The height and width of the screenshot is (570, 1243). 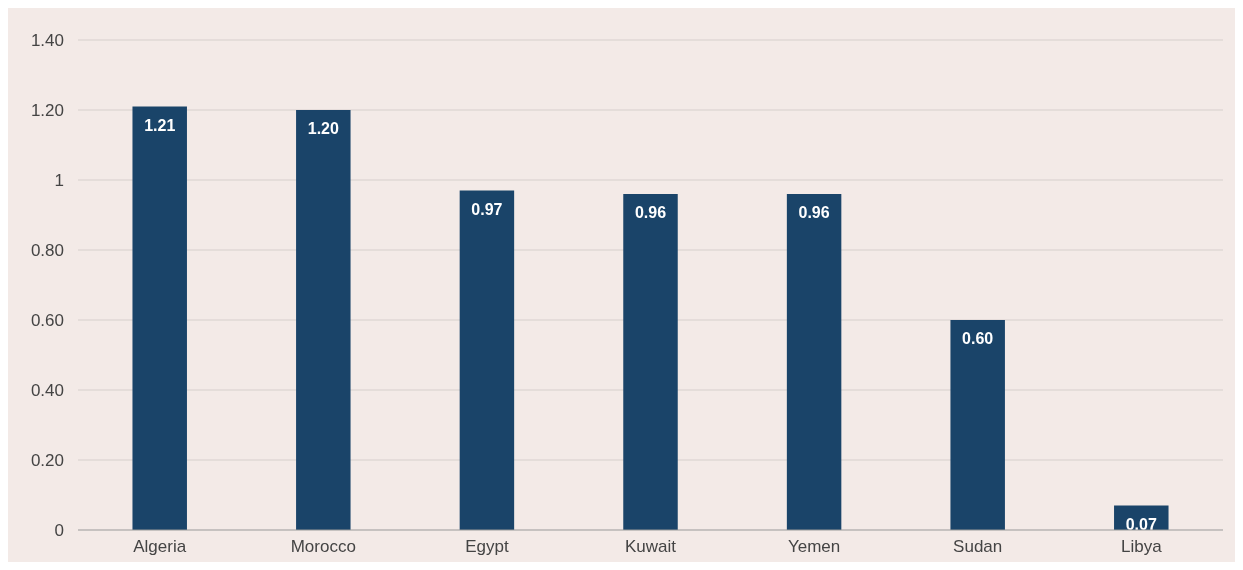 What do you see at coordinates (47, 40) in the screenshot?
I see `y-tick-label: 1.40` at bounding box center [47, 40].